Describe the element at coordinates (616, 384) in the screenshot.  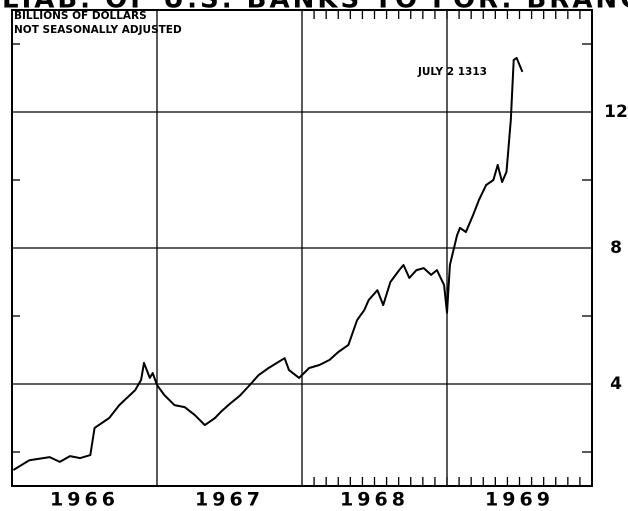
I see `y-tick-label: 4` at that location.